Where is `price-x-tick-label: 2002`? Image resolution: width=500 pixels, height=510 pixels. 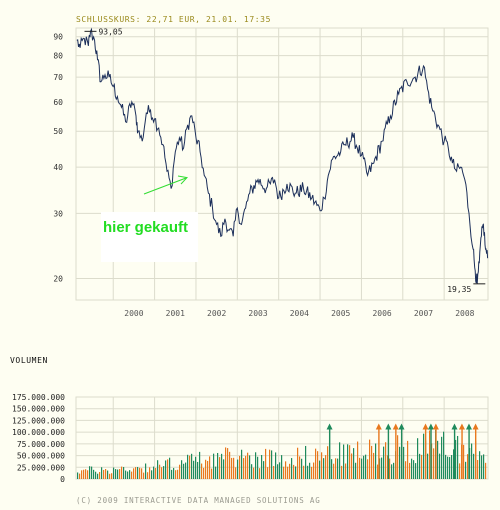
price-x-tick-label: 2002 is located at coordinates (216, 313).